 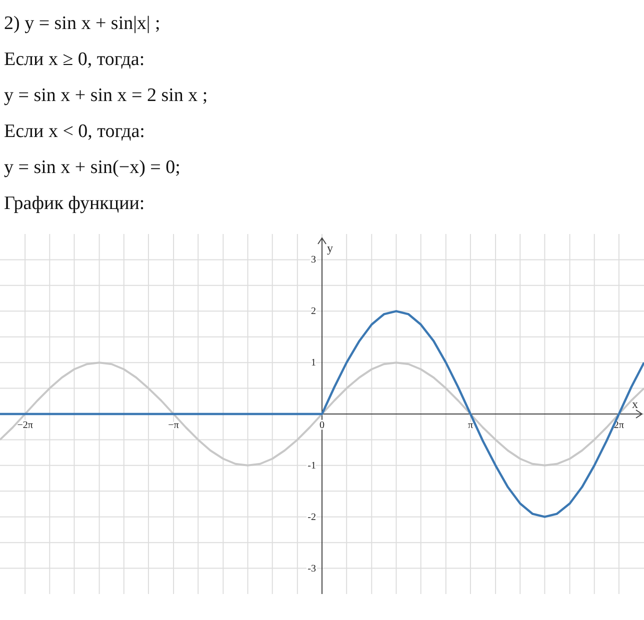 What do you see at coordinates (75, 132) in the screenshot?
I see `text: Если x < 0, тогда:` at bounding box center [75, 132].